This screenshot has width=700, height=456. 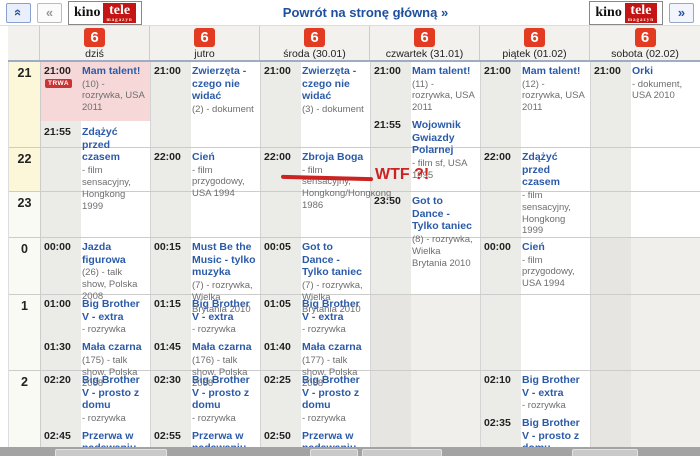 What do you see at coordinates (25, 104) in the screenshot?
I see `hour-label: 21` at bounding box center [25, 104].